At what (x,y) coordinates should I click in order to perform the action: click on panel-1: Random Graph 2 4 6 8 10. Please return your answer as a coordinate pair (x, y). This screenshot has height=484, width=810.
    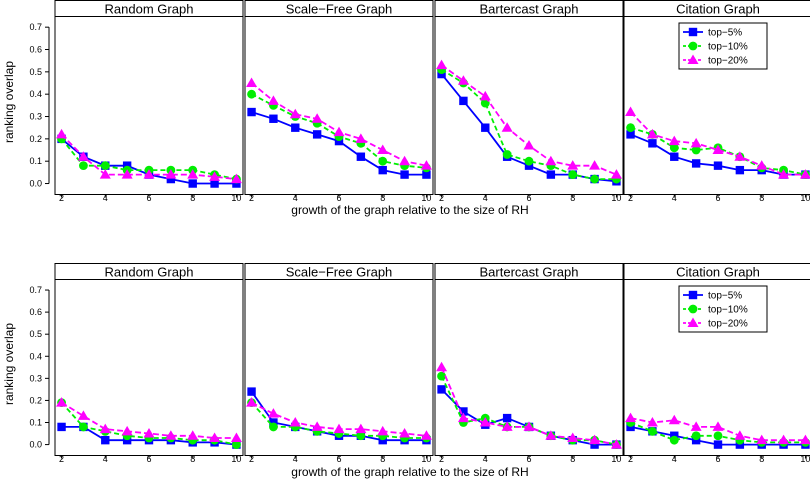
    Looking at the image, I should click on (149, 101).